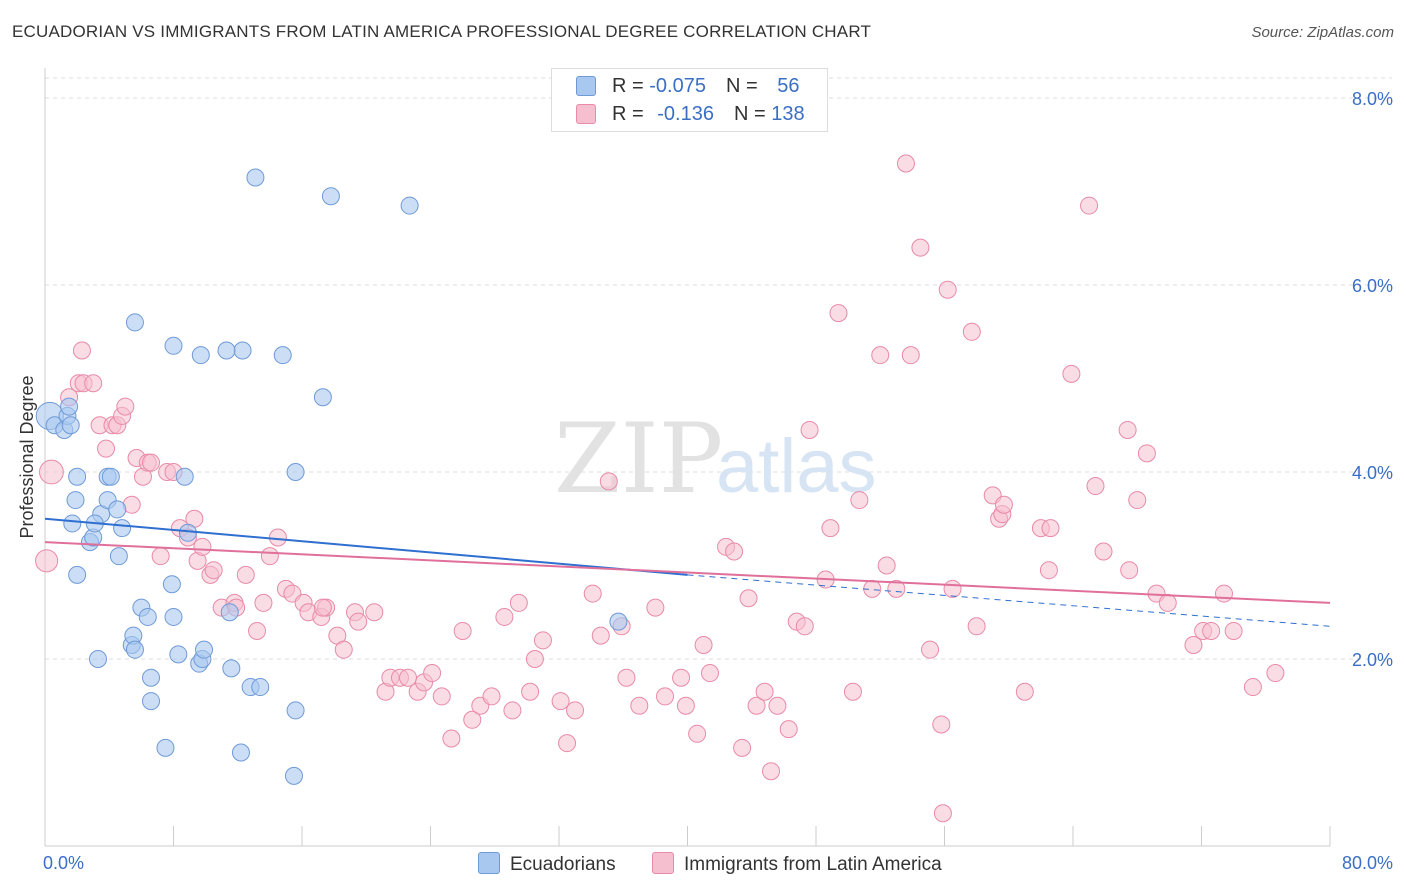  What do you see at coordinates (685, 114) in the screenshot?
I see `legend-r-value: -0.136` at bounding box center [685, 114].